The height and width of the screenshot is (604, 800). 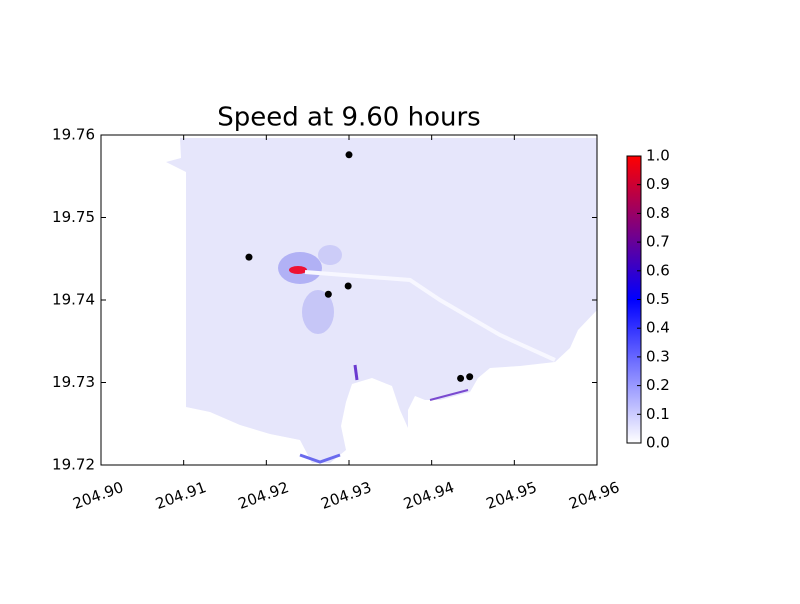 What do you see at coordinates (658, 156) in the screenshot?
I see `colorbar-tick-label: 1.0` at bounding box center [658, 156].